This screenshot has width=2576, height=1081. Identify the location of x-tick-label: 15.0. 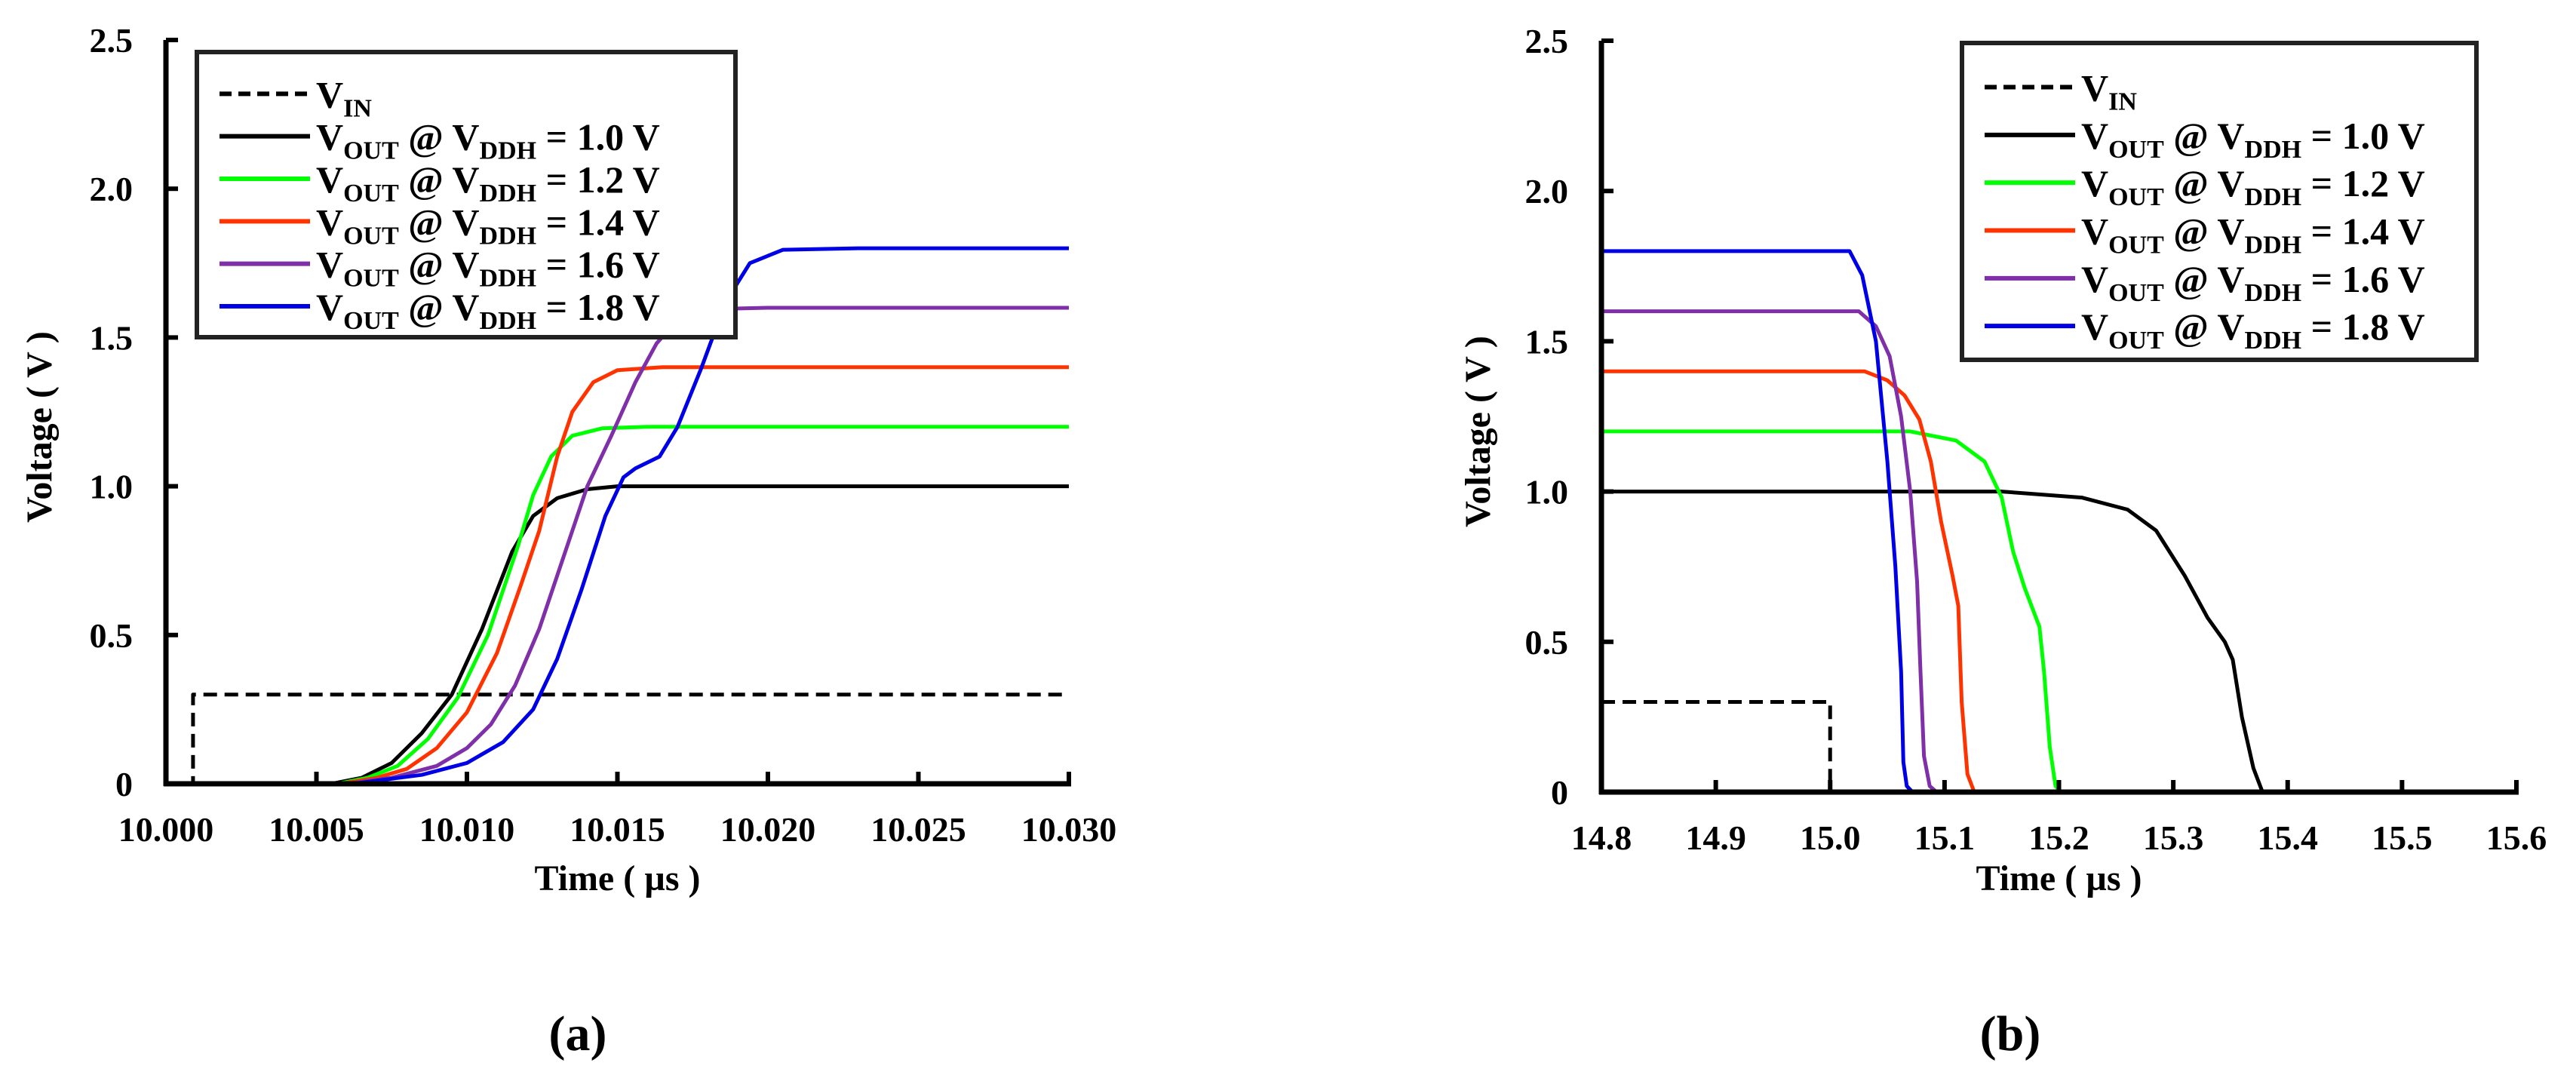
(1830, 837).